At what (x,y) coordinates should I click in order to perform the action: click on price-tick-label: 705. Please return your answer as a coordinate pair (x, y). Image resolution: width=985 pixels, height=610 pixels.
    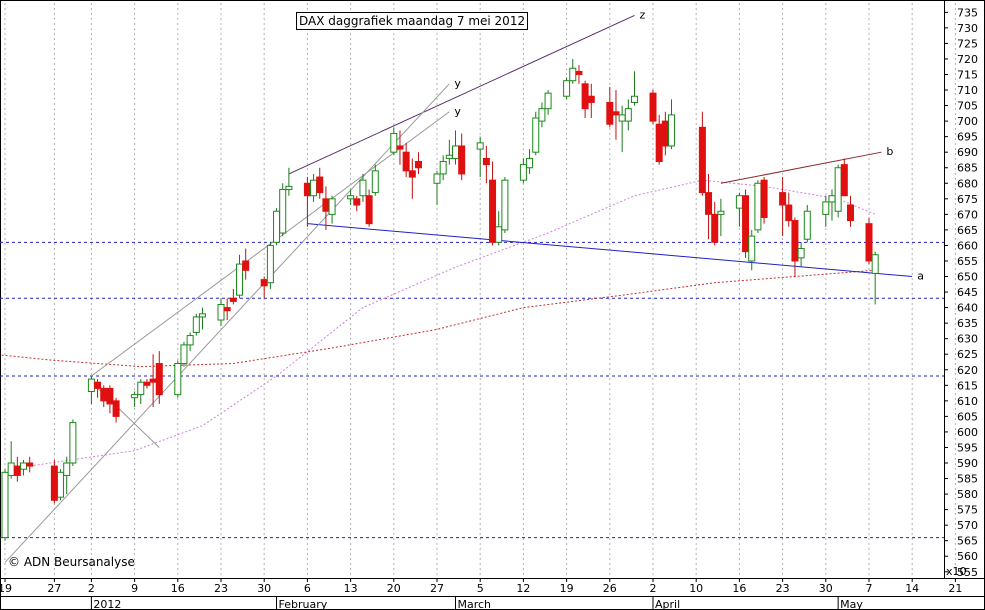
    Looking at the image, I should click on (967, 106).